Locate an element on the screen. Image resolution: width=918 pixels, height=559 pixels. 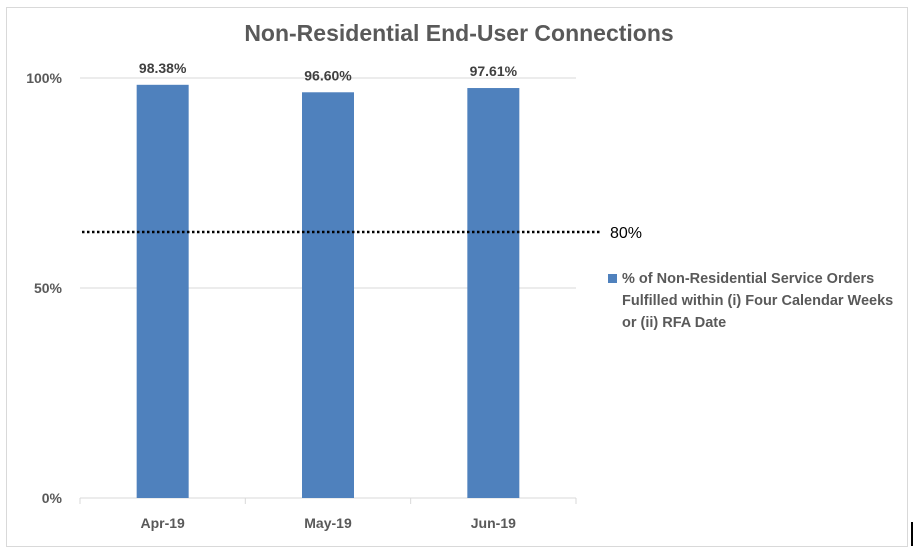
x-tick-label: Apr-19 is located at coordinates (162, 523).